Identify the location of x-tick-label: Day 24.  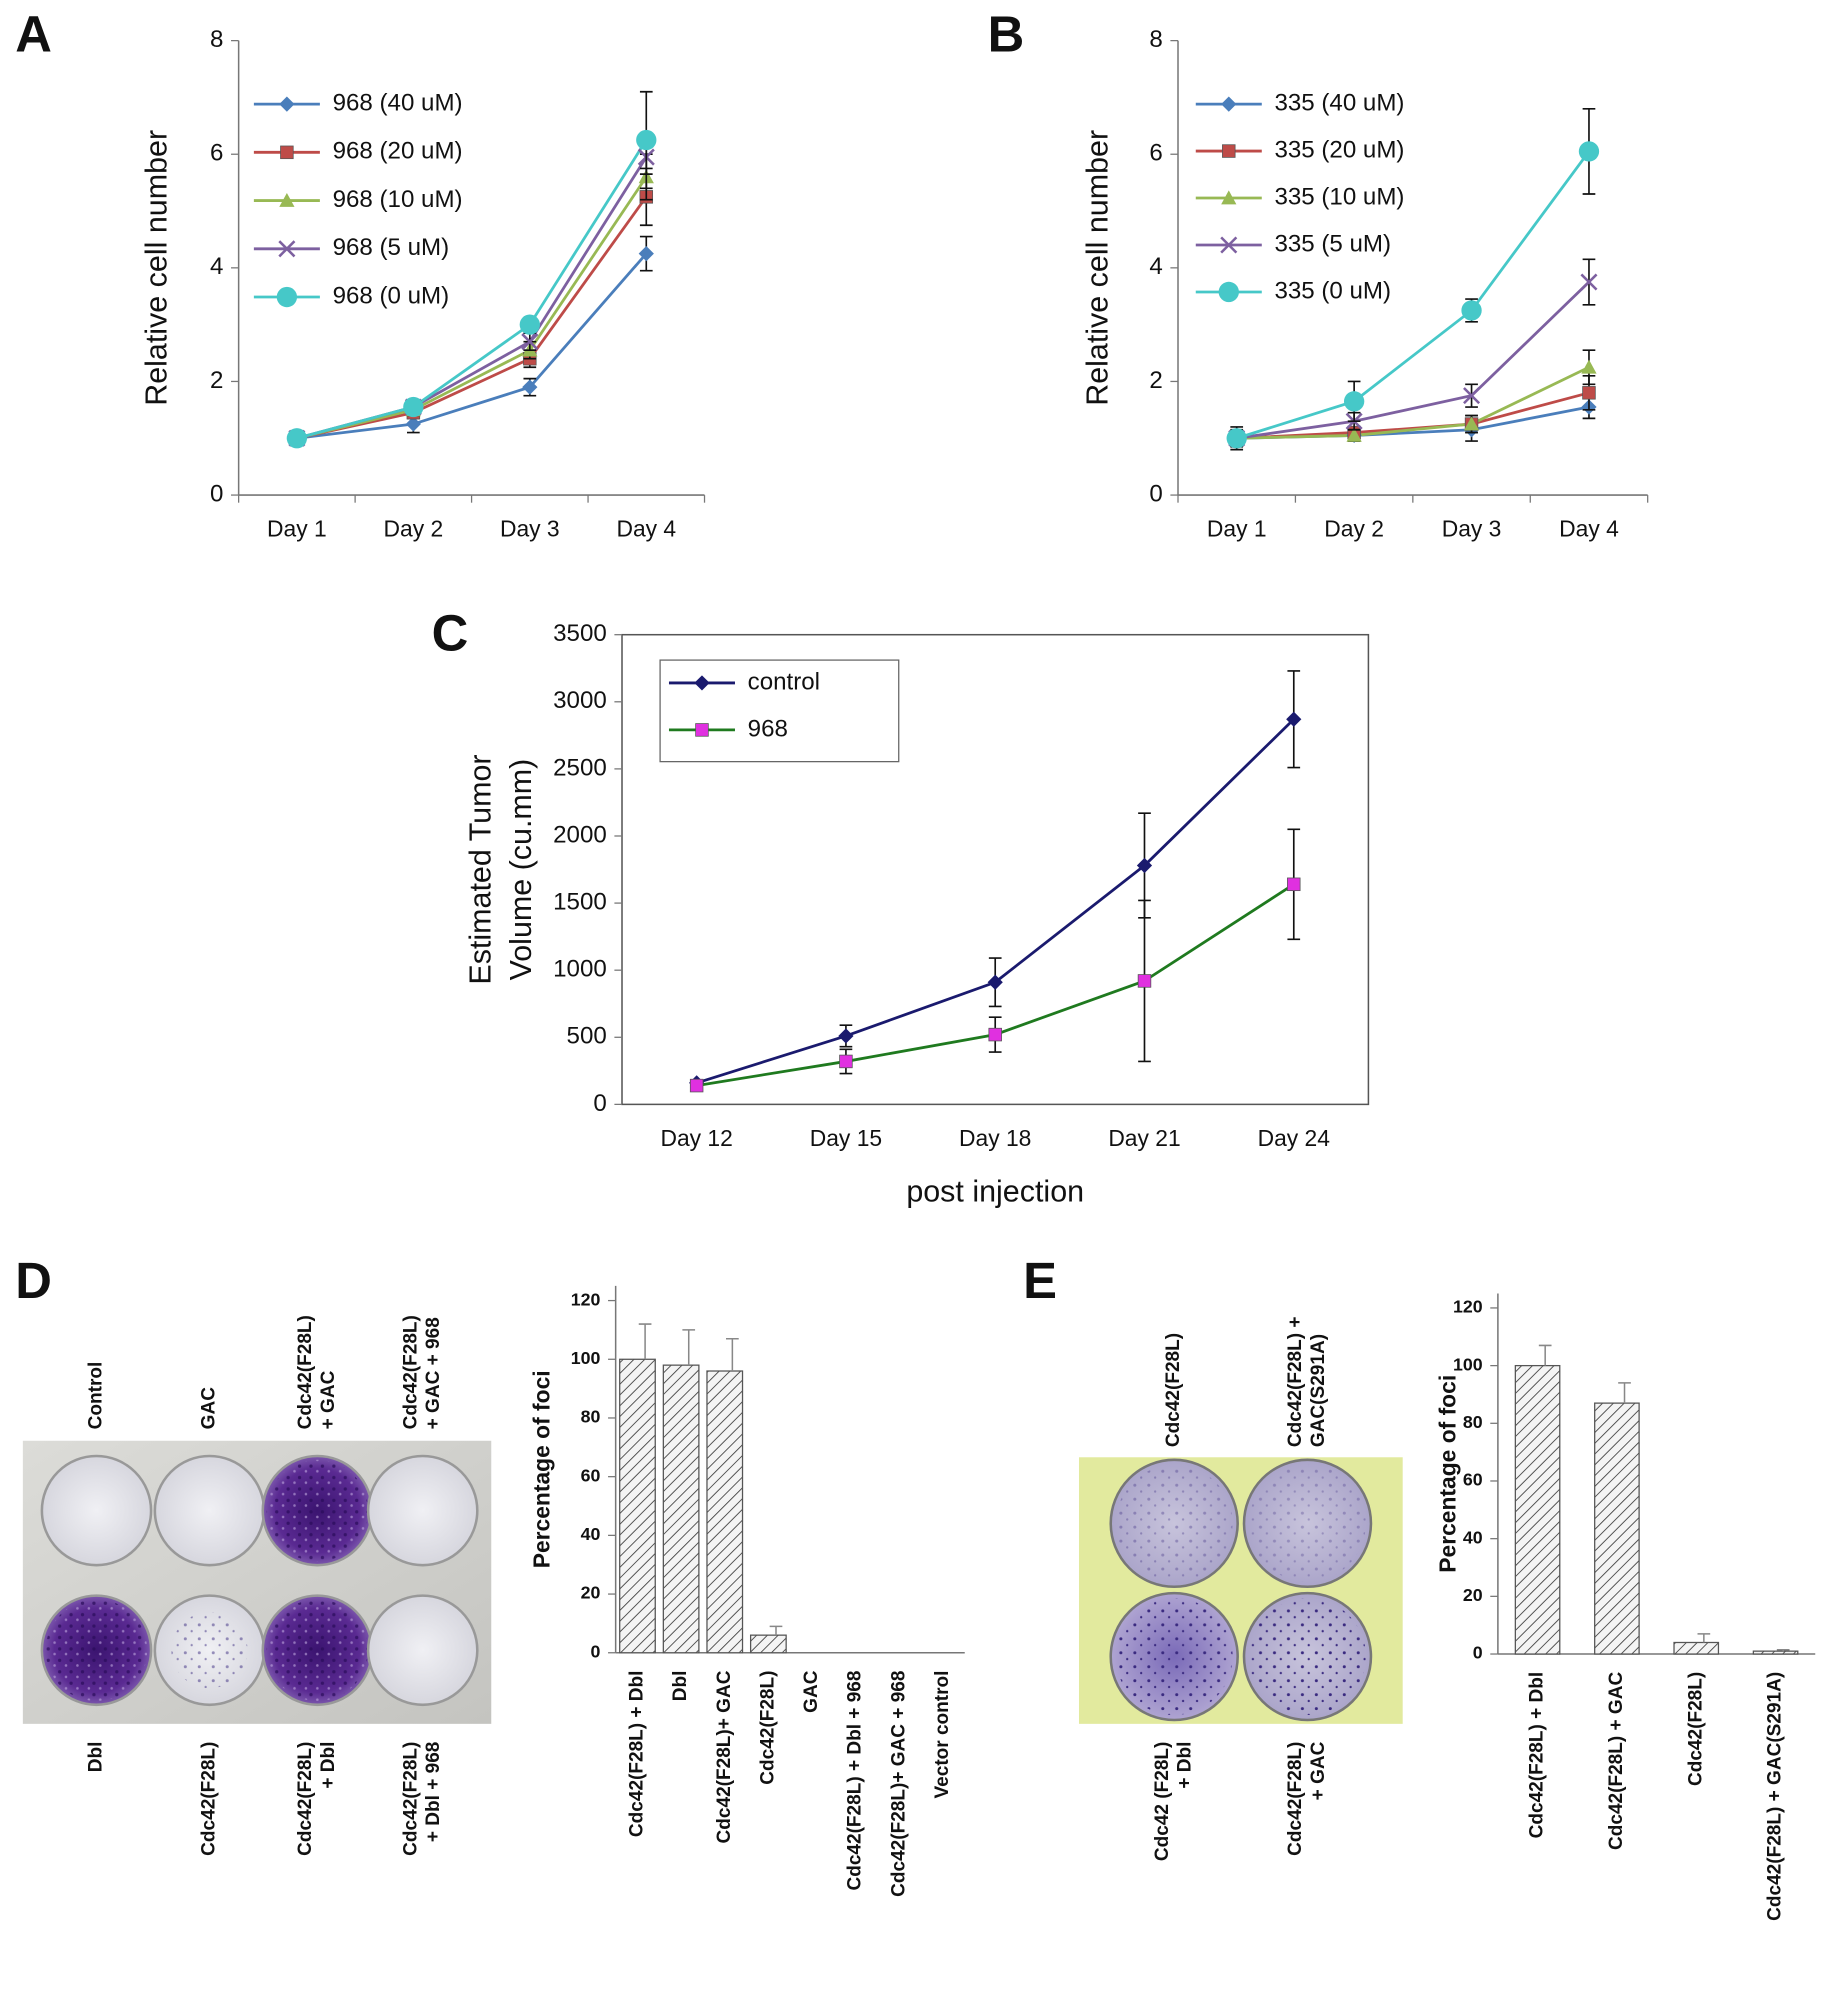
(1294, 1138).